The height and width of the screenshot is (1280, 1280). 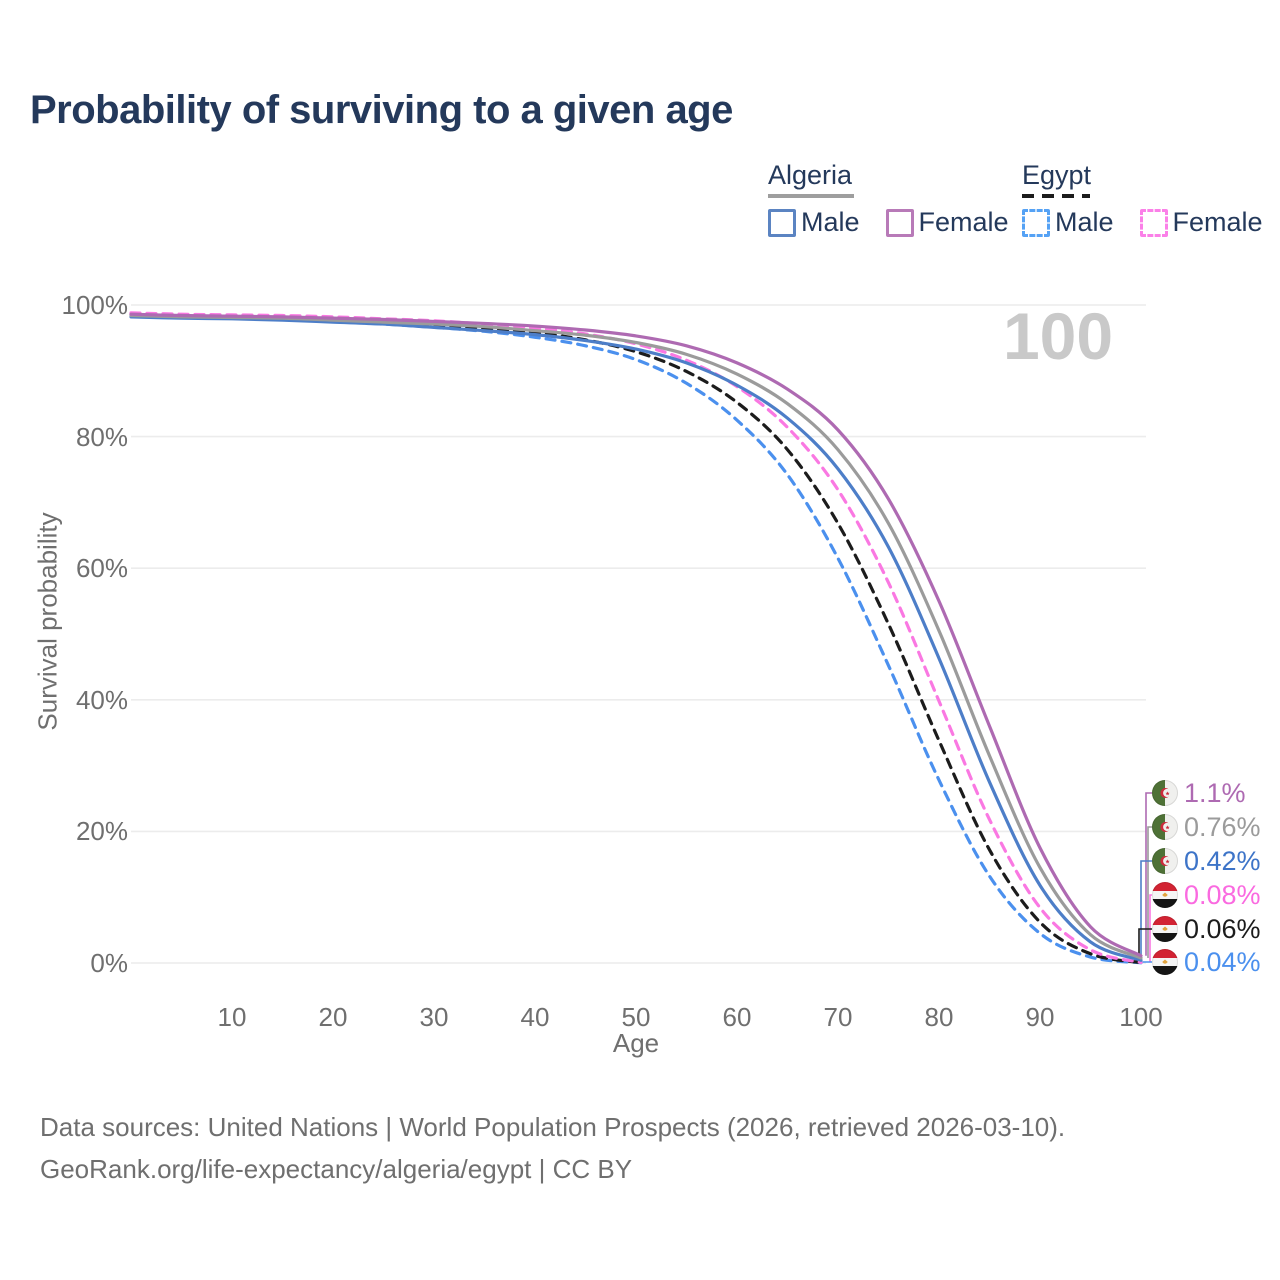 What do you see at coordinates (101, 831) in the screenshot?
I see `y-tick-20: 20%` at bounding box center [101, 831].